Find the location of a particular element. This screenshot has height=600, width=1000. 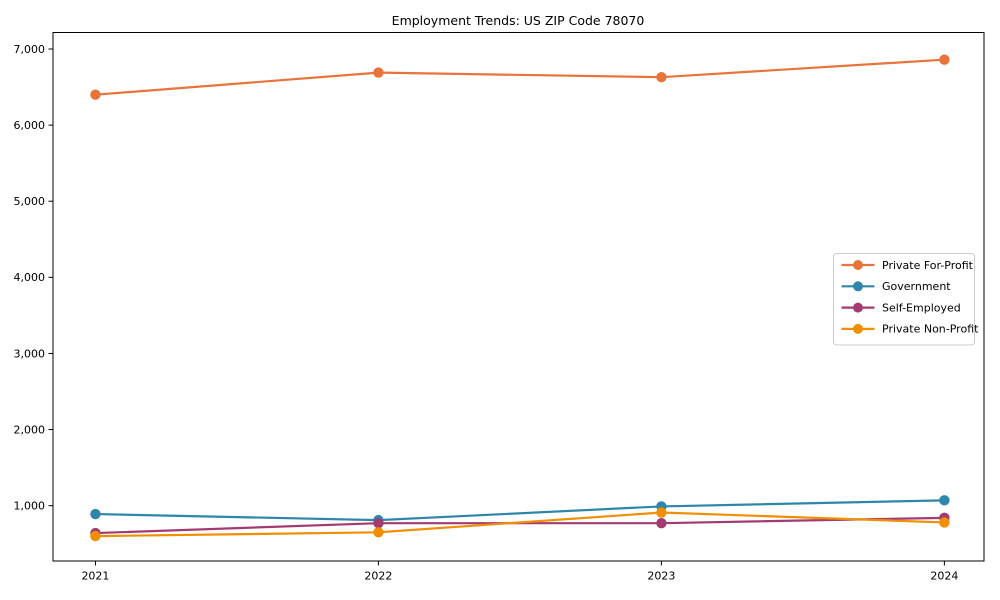

y-tick-label: 5,000 is located at coordinates (30, 201).